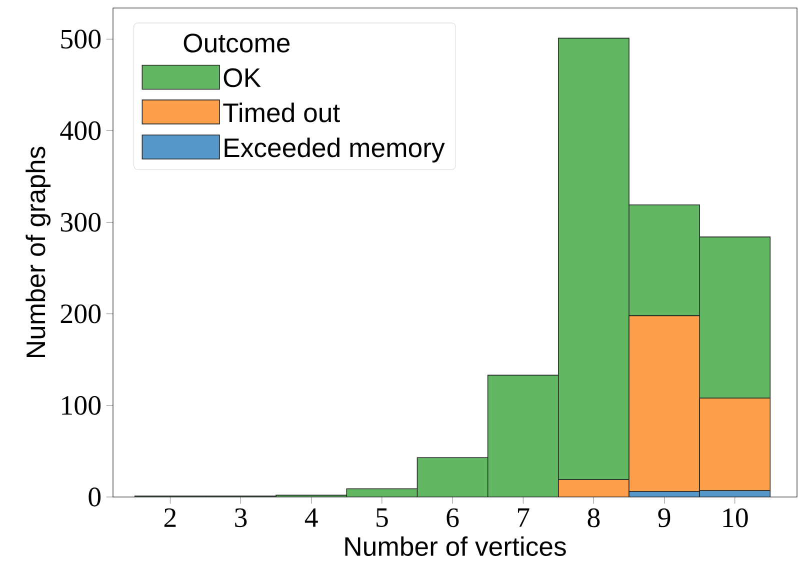 The image size is (798, 573). Describe the element at coordinates (455, 546) in the screenshot. I see `x-axis-title: Number of vertices` at that location.